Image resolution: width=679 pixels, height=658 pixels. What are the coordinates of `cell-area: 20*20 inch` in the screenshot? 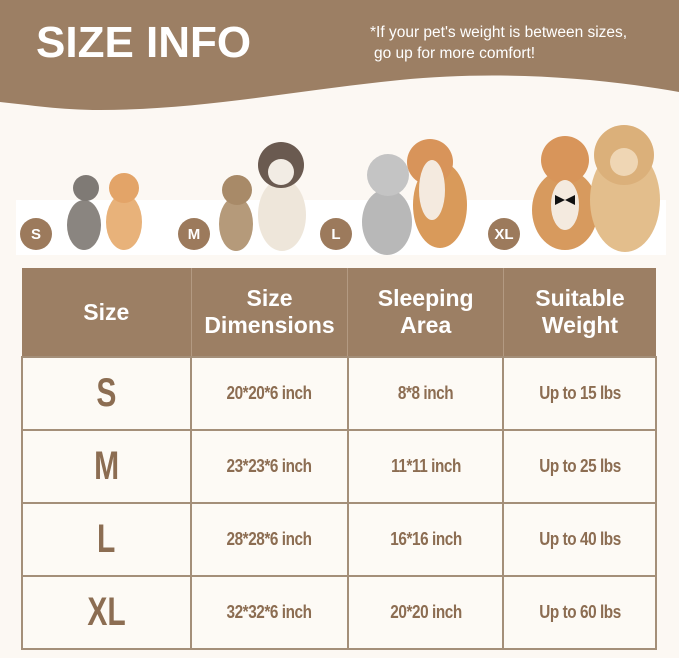 It's located at (425, 612).